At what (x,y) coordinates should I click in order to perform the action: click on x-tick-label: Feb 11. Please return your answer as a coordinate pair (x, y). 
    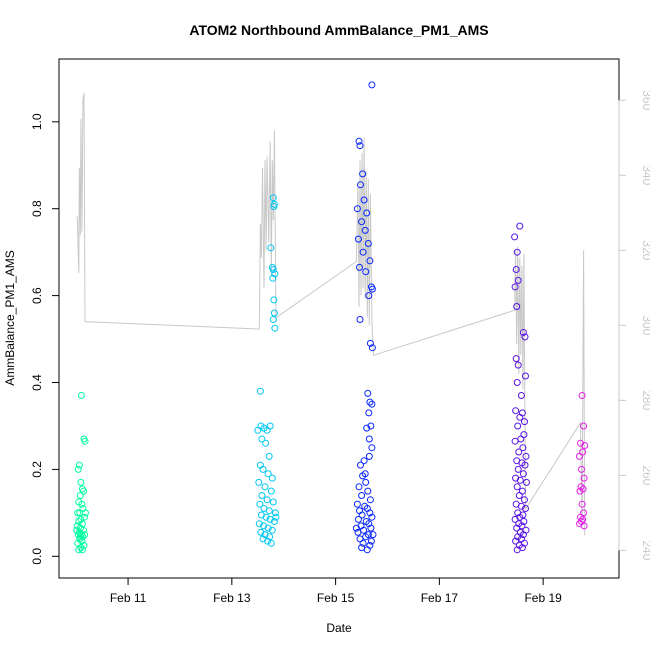
    Looking at the image, I should click on (128, 598).